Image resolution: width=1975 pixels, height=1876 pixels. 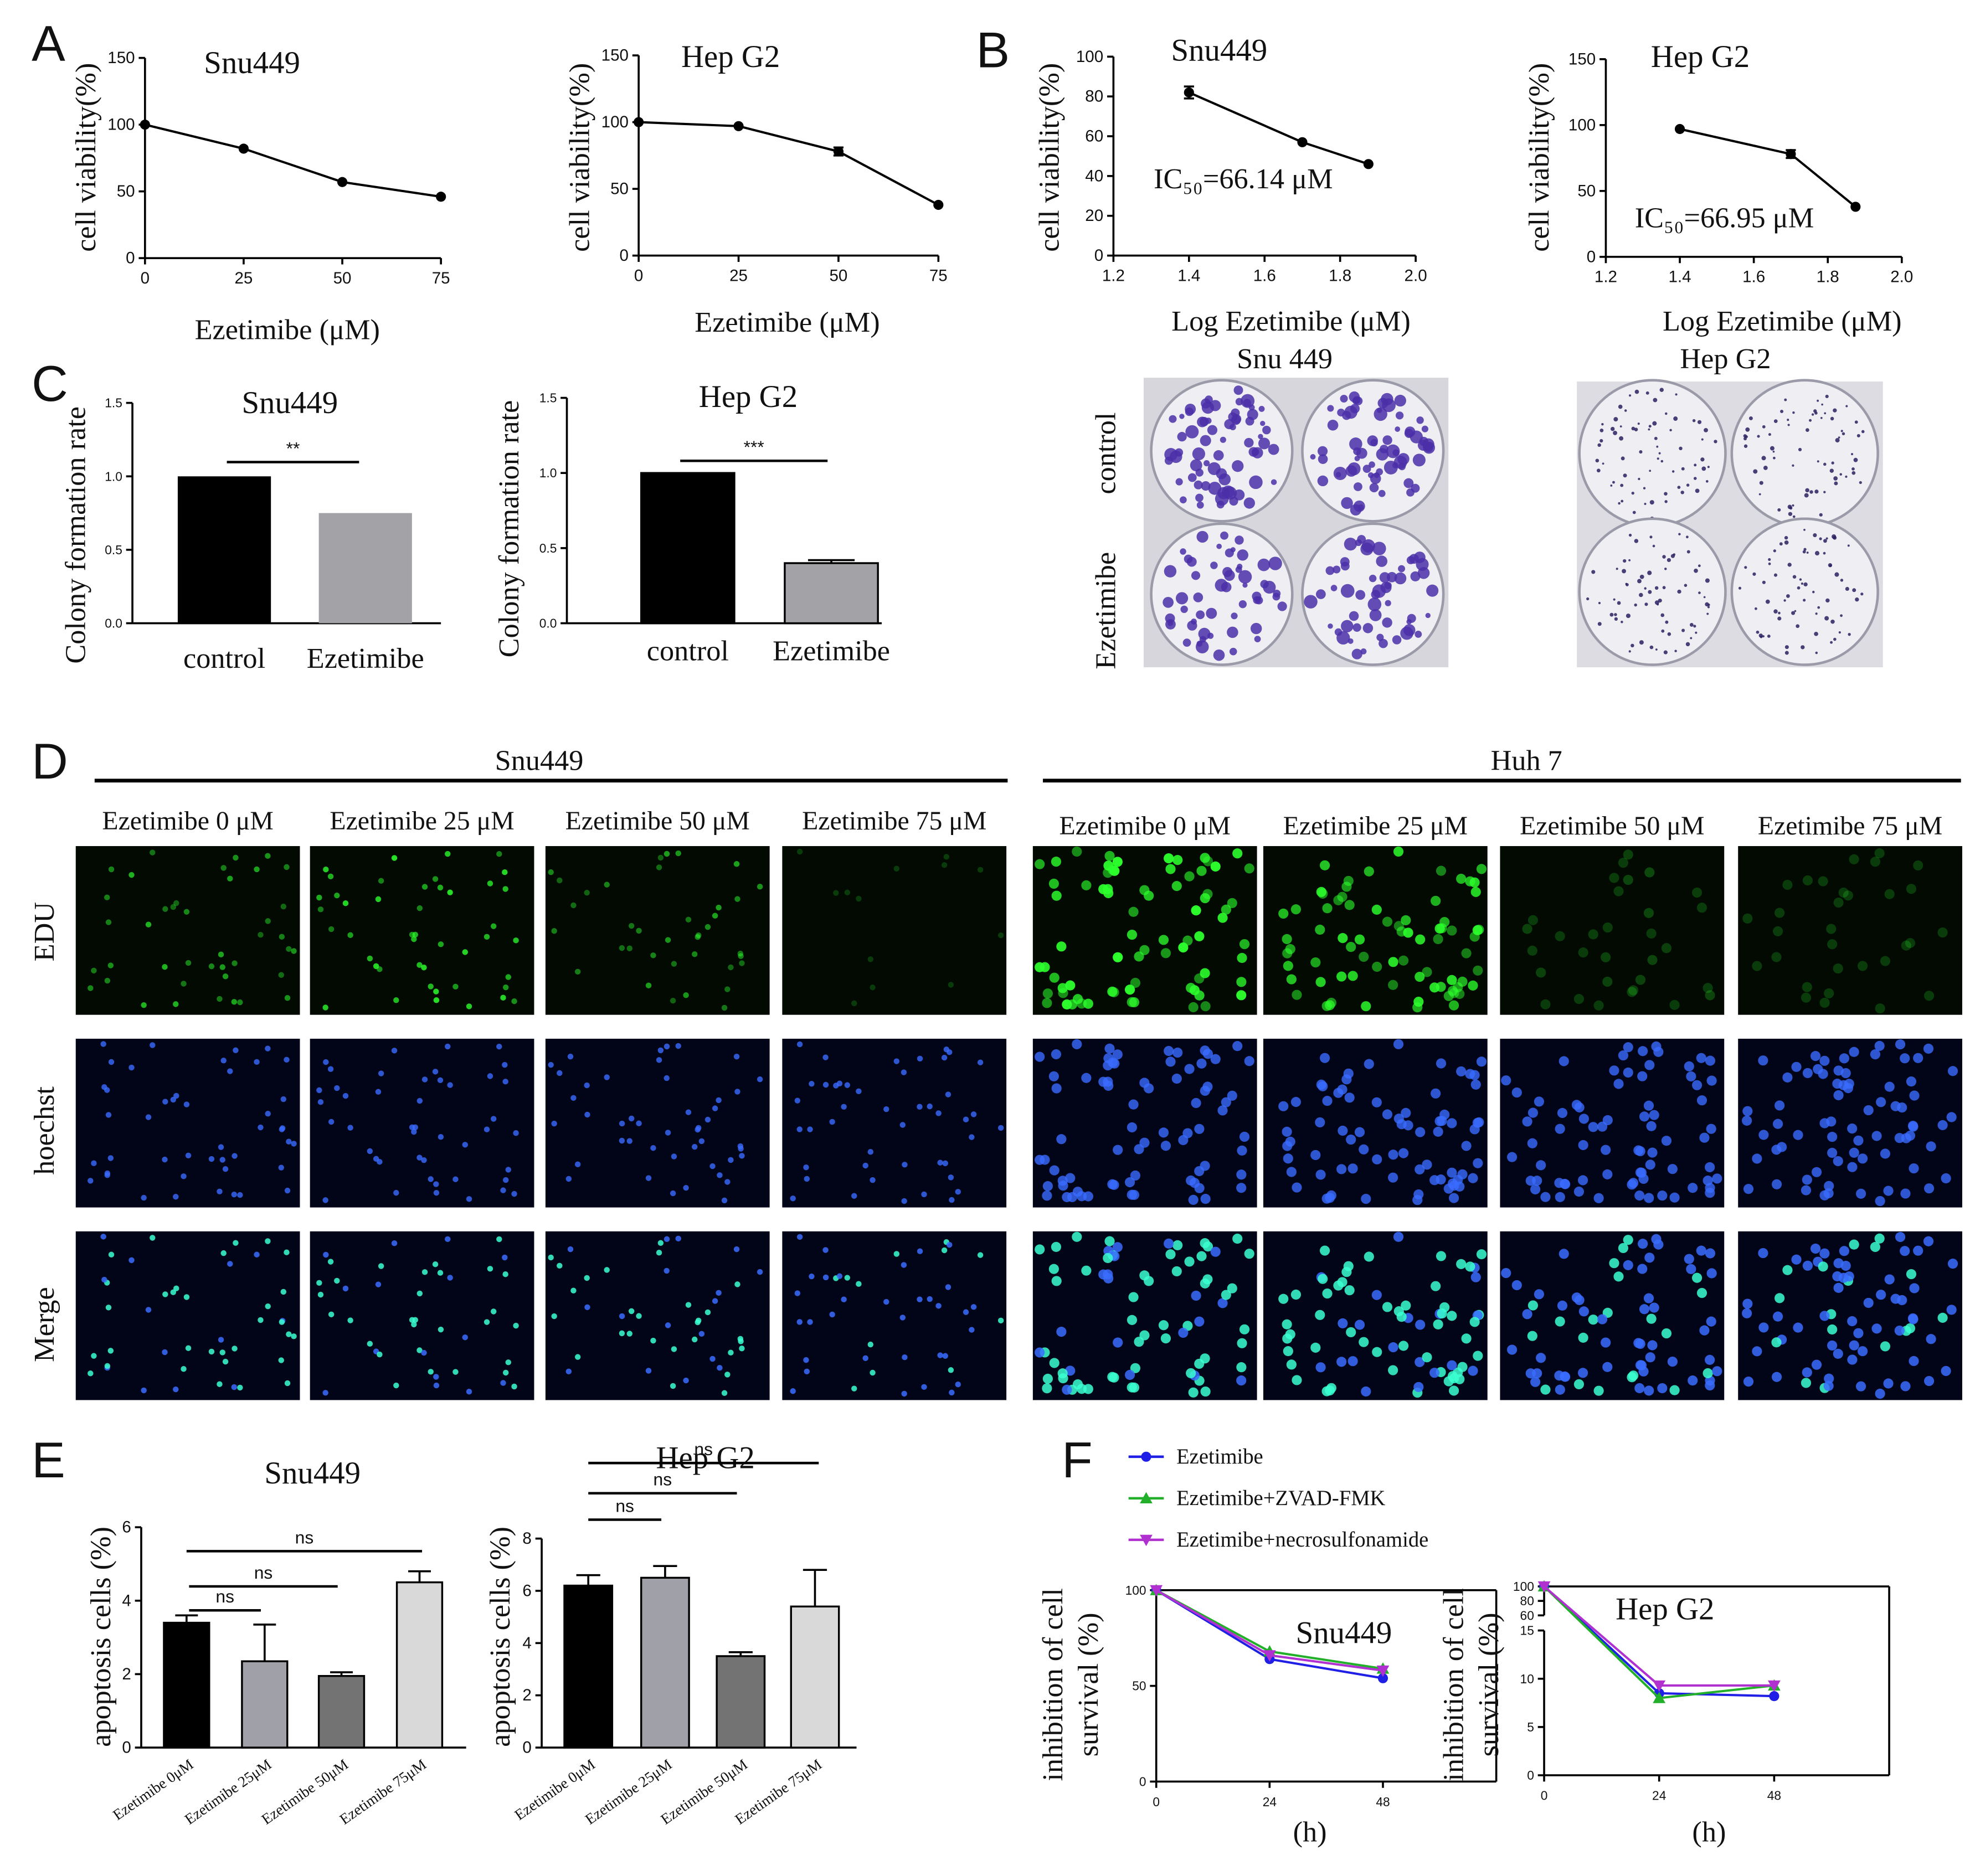 I want to click on error-bar, so click(x=665, y=1572).